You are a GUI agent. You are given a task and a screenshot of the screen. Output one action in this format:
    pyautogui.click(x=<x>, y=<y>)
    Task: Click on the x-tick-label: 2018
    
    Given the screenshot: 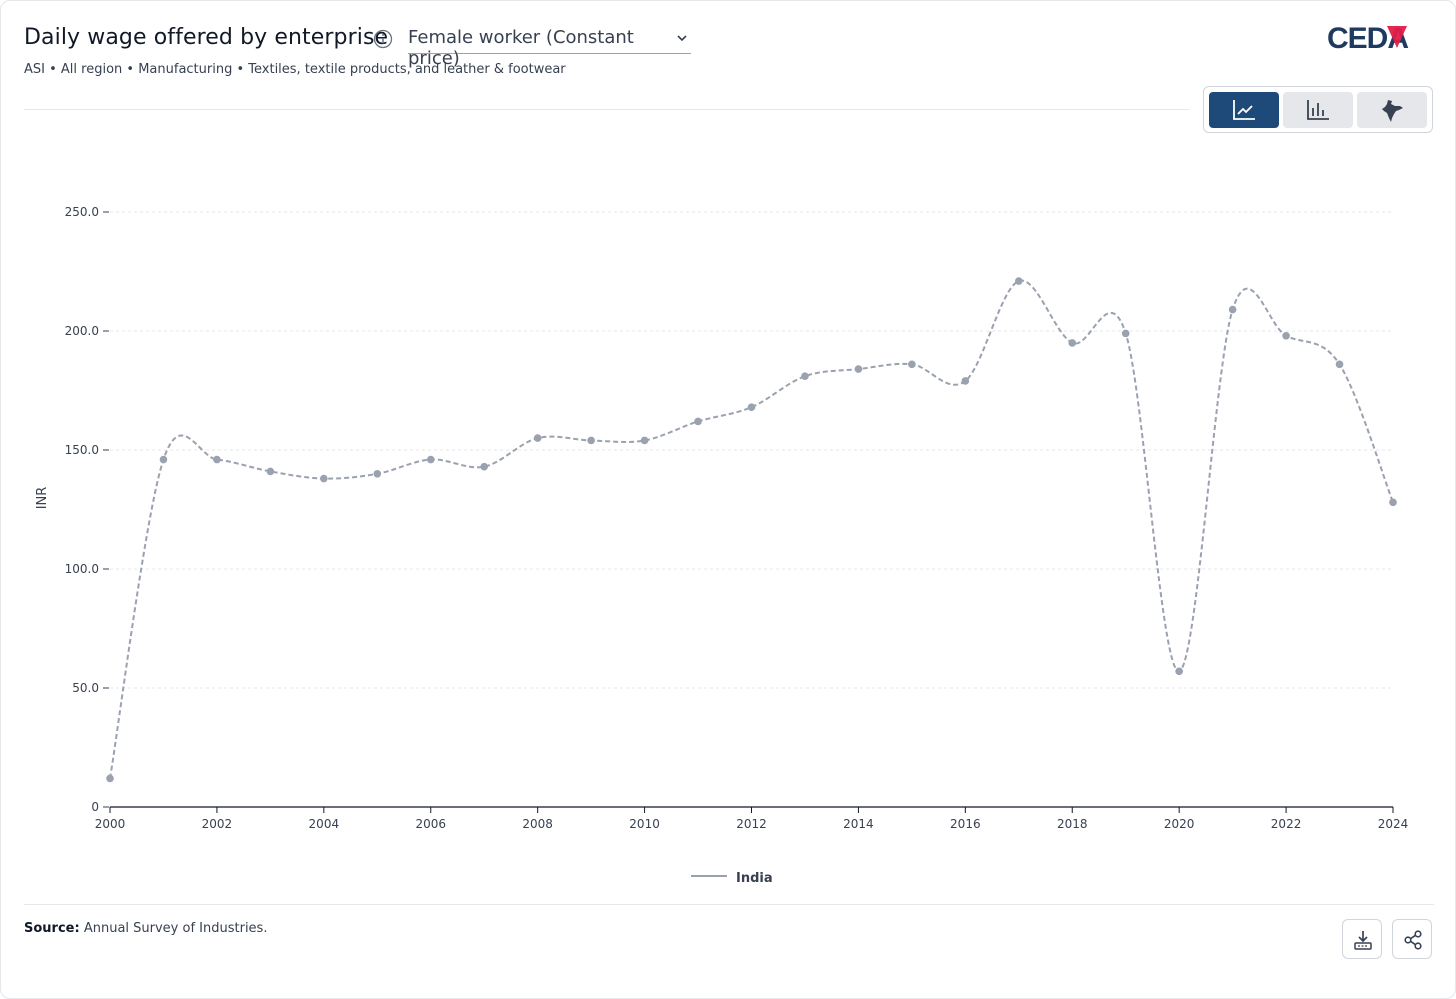 What is the action you would take?
    pyautogui.click(x=1072, y=824)
    